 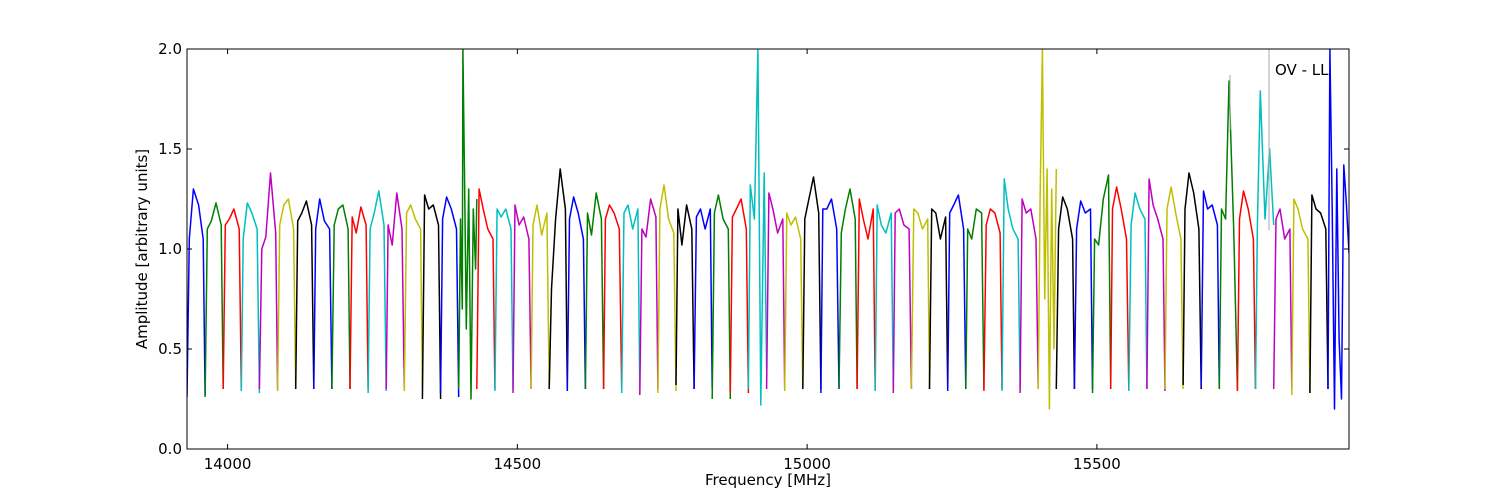 I want to click on y-tick-label: 0.0, so click(x=170, y=449).